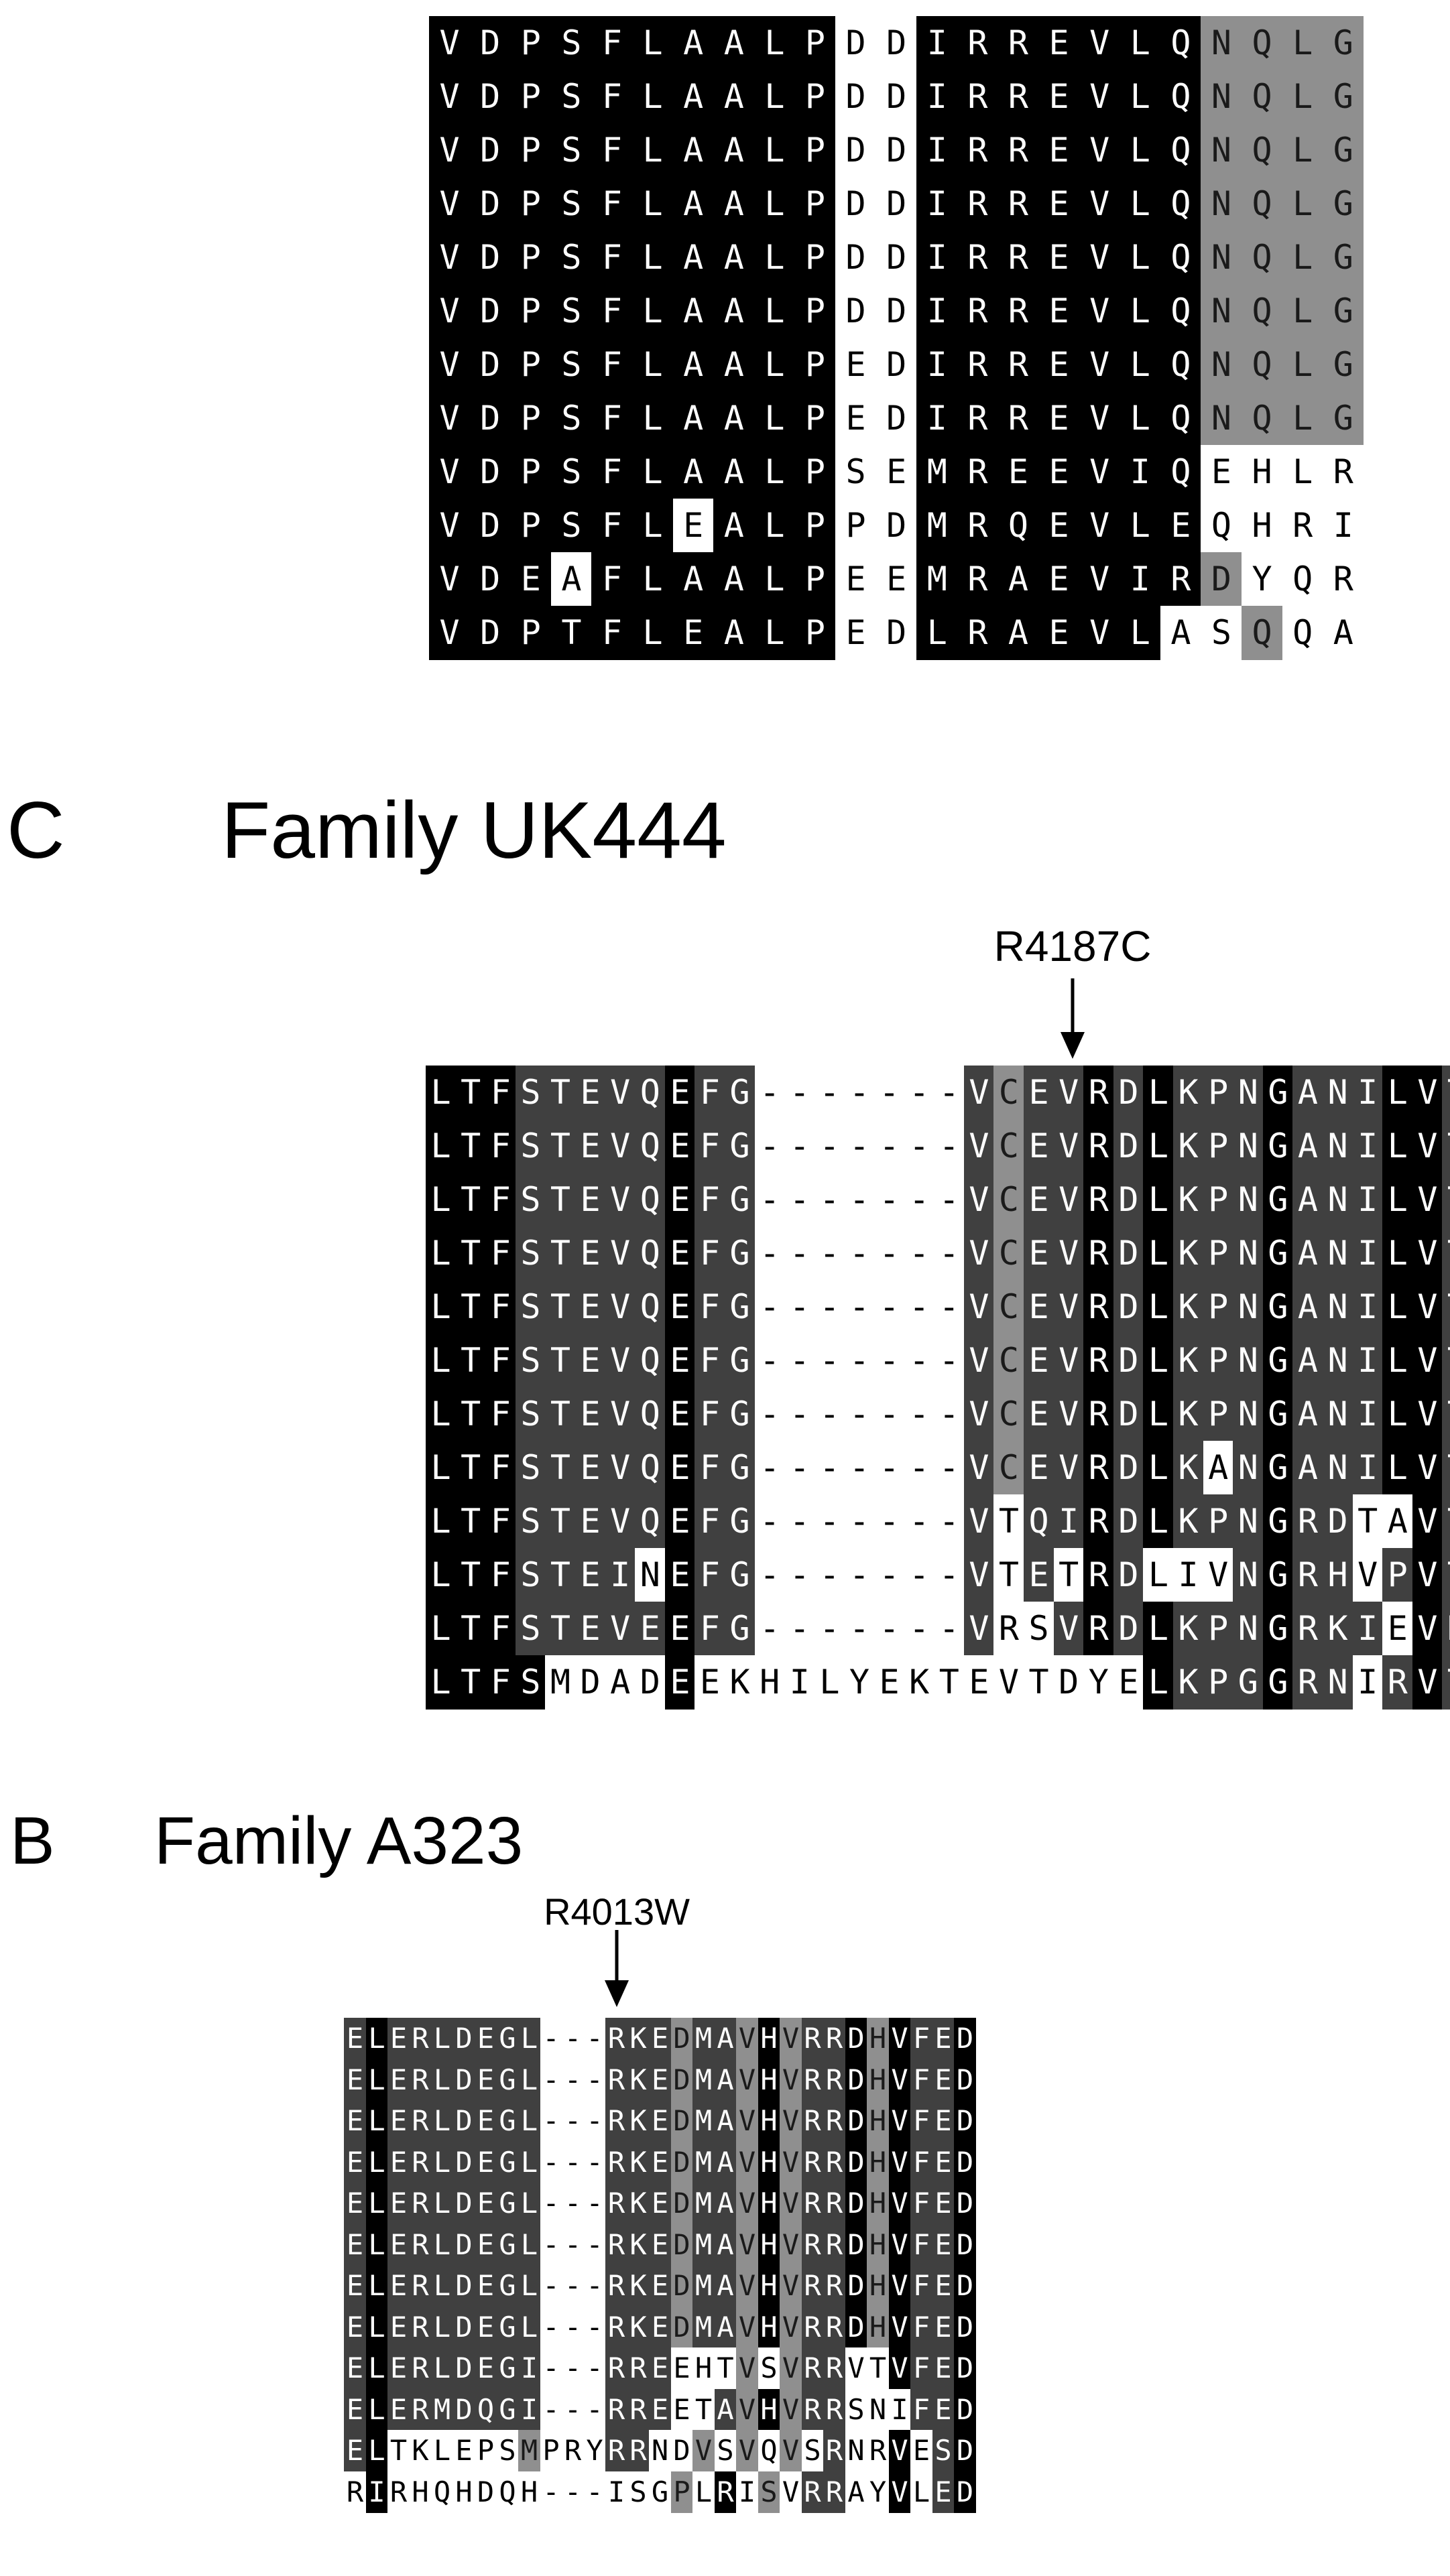 The height and width of the screenshot is (2576, 1450). What do you see at coordinates (1073, 1045) in the screenshot?
I see `arrow-head` at bounding box center [1073, 1045].